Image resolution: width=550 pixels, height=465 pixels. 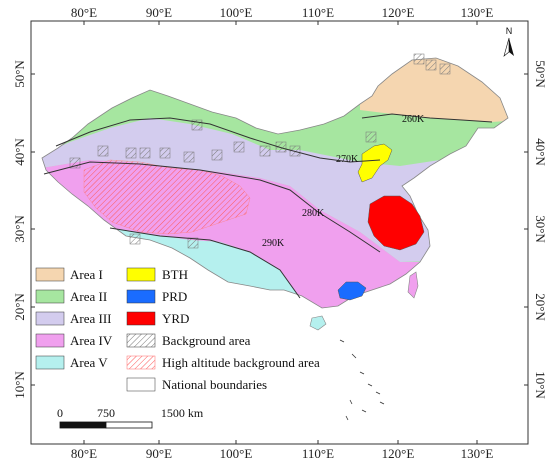 I want to click on tick-label-bottom: 130°E, so click(x=477, y=453).